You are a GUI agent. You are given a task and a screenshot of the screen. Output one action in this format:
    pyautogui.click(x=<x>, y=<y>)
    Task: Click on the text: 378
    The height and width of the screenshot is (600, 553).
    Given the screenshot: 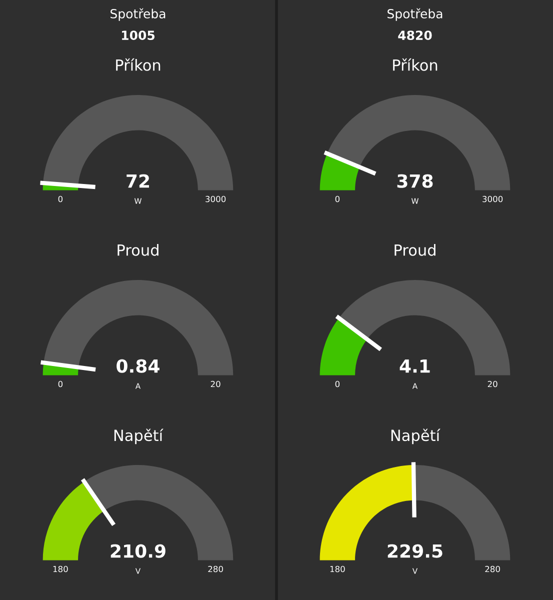 What is the action you would take?
    pyautogui.click(x=415, y=181)
    